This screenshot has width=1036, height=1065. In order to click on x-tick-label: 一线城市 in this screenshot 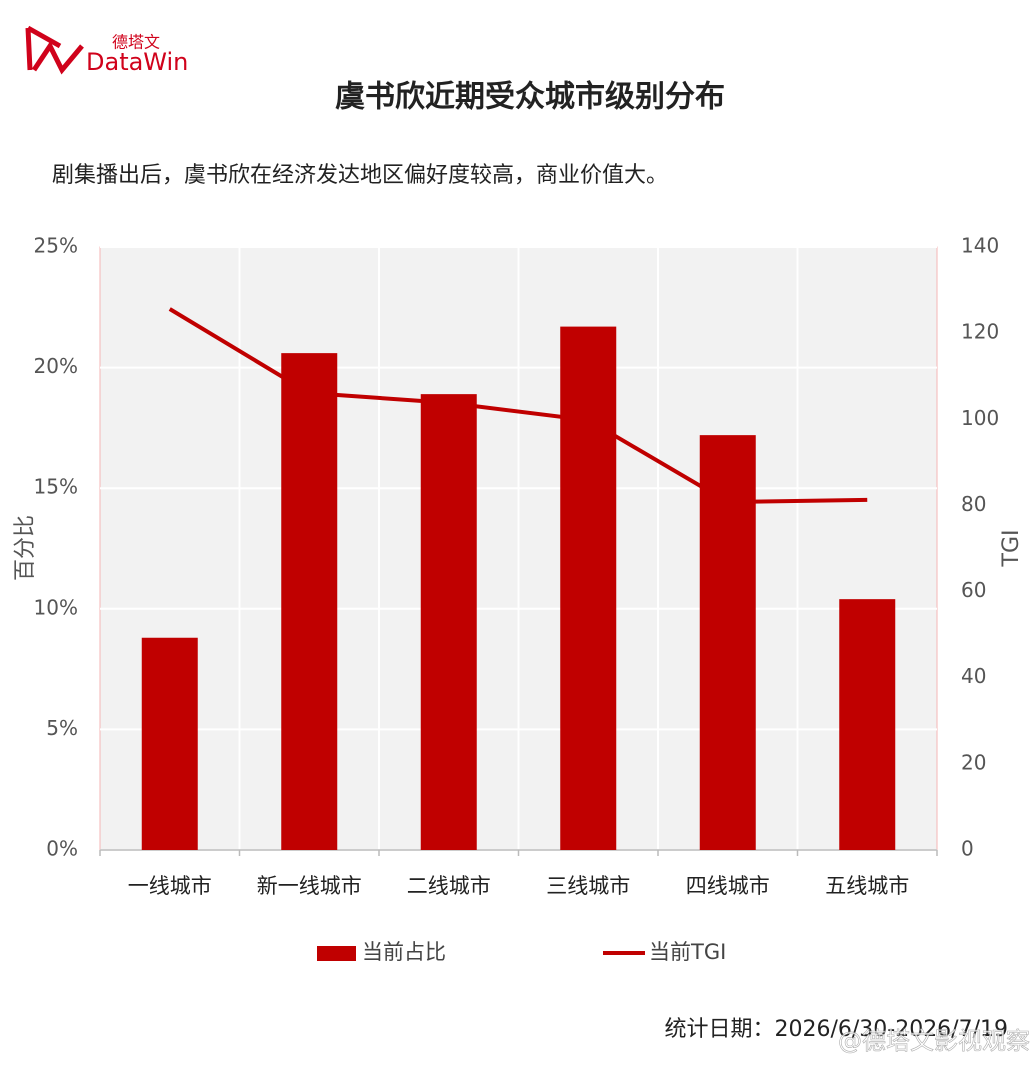, I will do `click(170, 886)`.